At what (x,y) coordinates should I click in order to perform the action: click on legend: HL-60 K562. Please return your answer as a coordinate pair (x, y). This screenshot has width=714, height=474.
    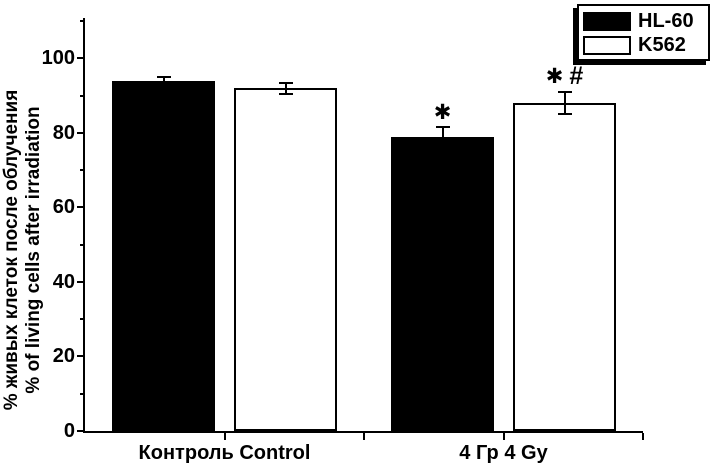
    Looking at the image, I should click on (643, 32).